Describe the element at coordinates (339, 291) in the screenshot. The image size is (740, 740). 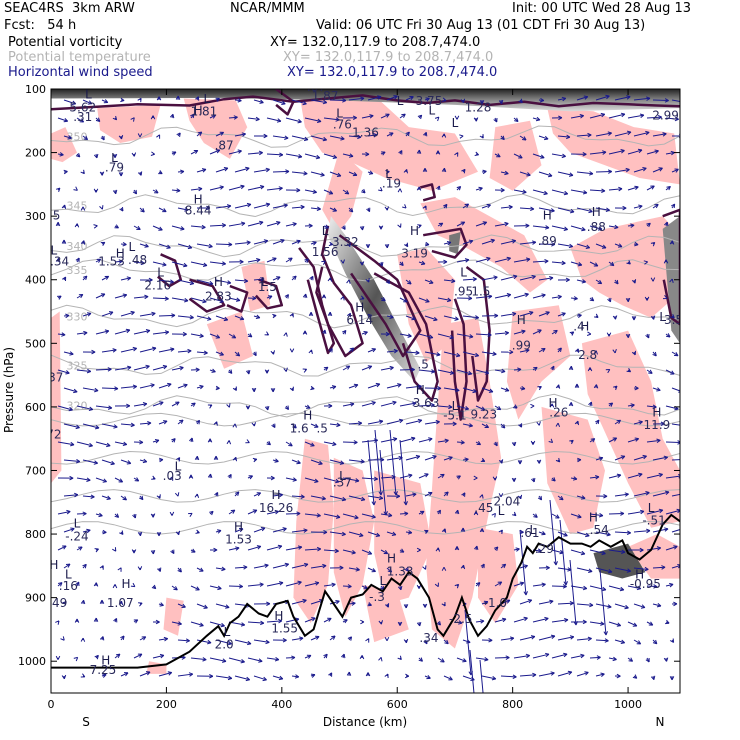
I see `pv-contour` at that location.